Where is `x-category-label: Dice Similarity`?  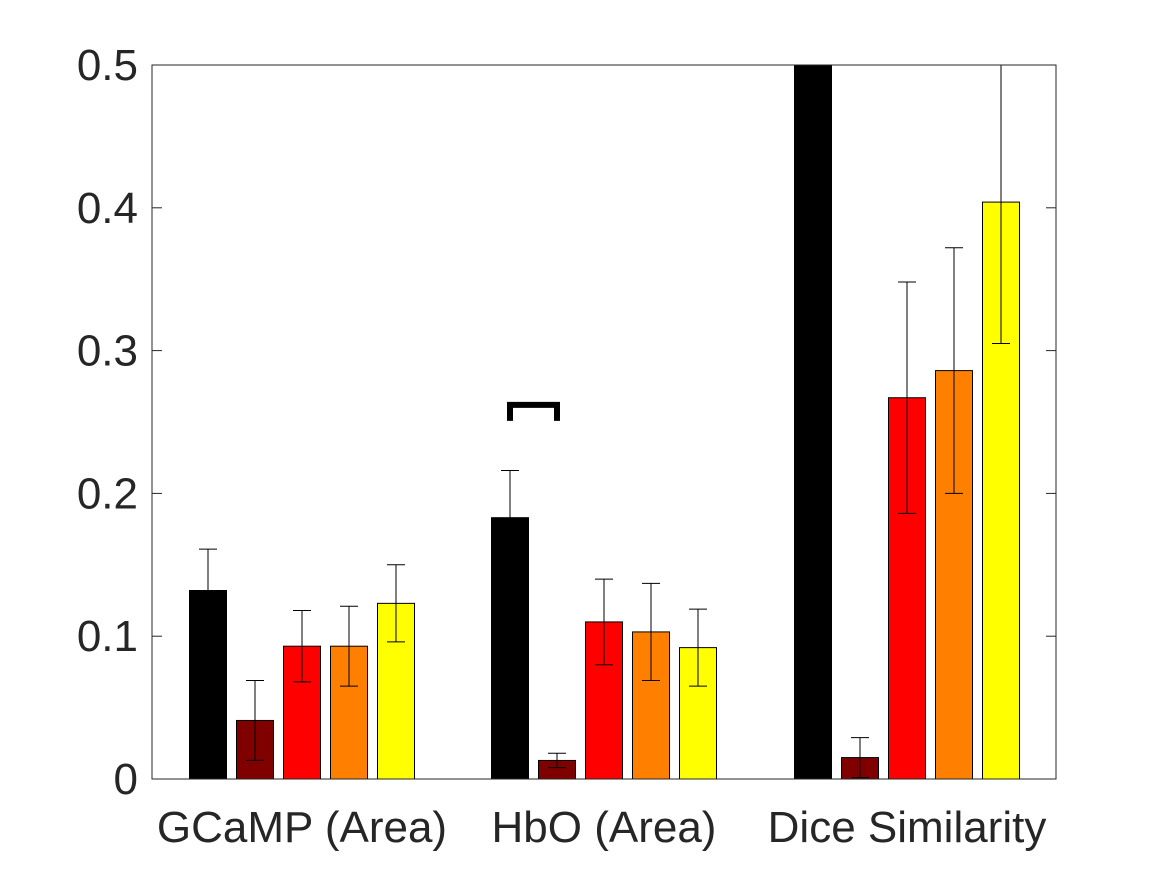
x-category-label: Dice Similarity is located at coordinates (907, 827).